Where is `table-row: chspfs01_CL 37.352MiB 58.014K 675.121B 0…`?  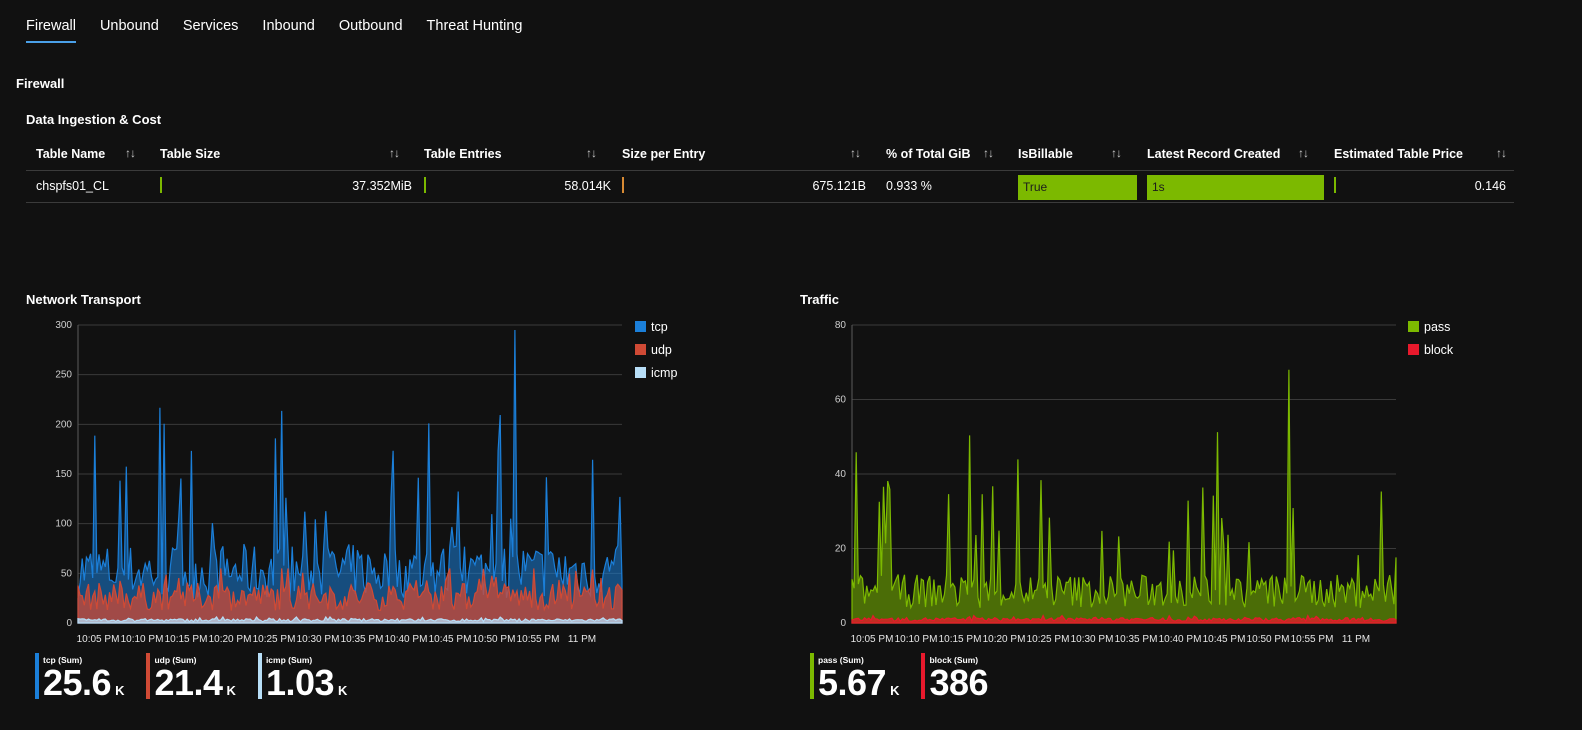
table-row: chspfs01_CL 37.352MiB 58.014K 675.121B 0… is located at coordinates (770, 187).